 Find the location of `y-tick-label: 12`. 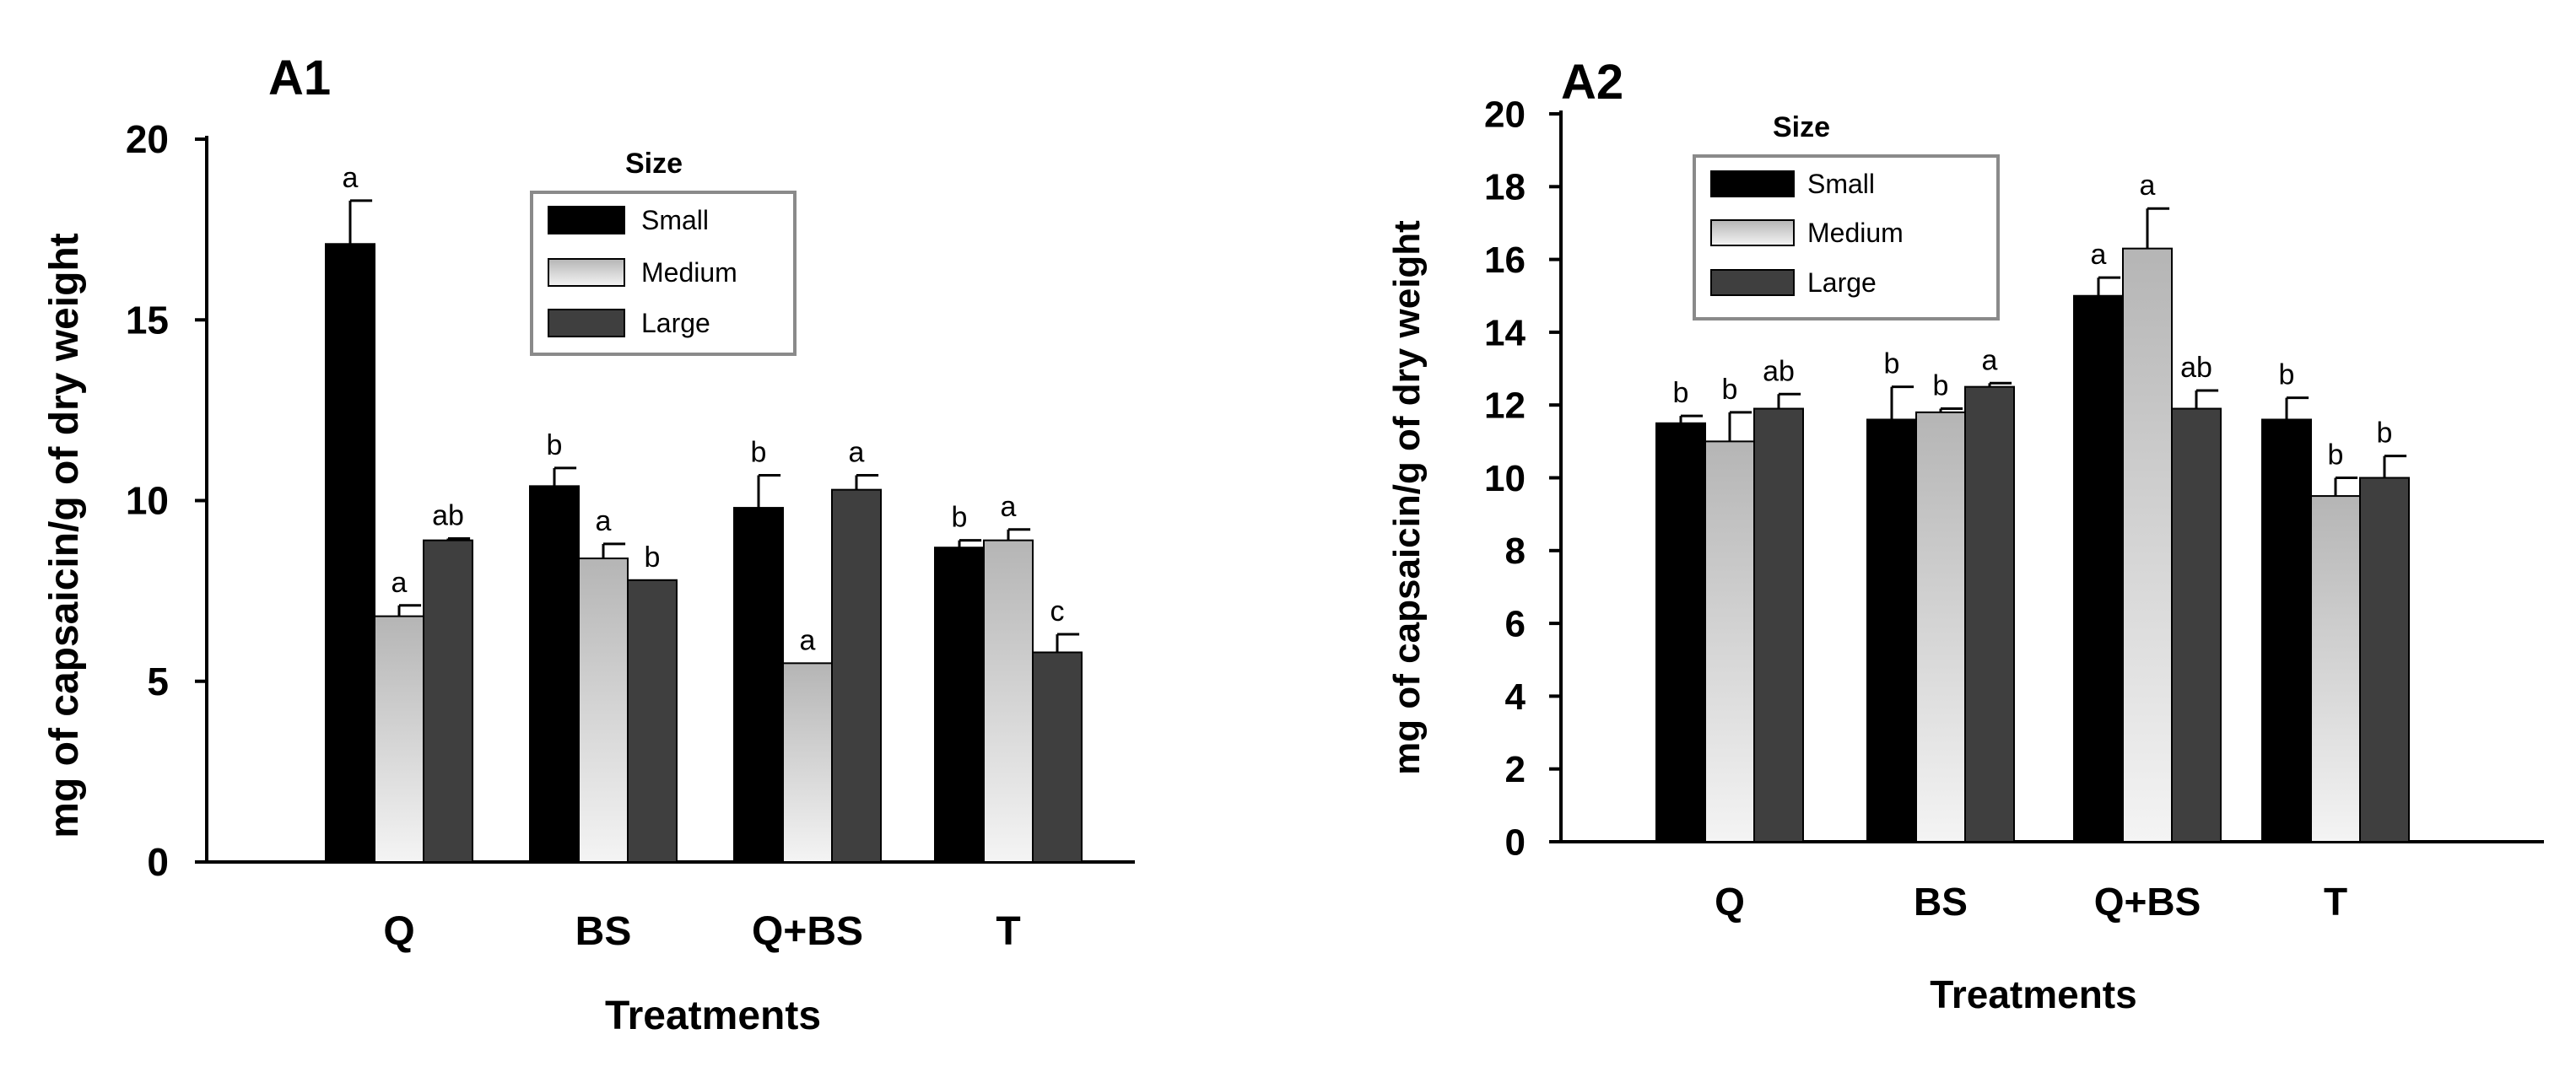

y-tick-label: 12 is located at coordinates (1505, 406).